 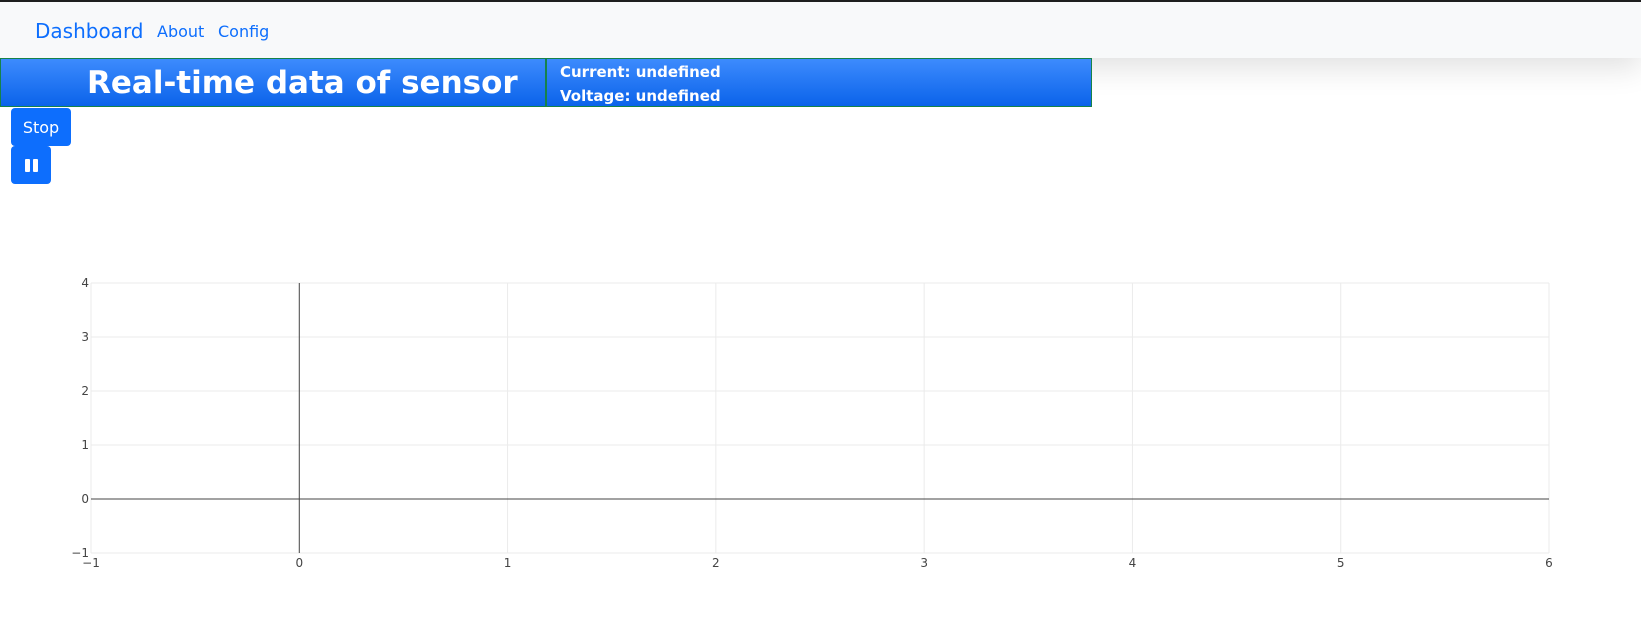 What do you see at coordinates (41, 127) in the screenshot?
I see `stop-button: Stop` at bounding box center [41, 127].